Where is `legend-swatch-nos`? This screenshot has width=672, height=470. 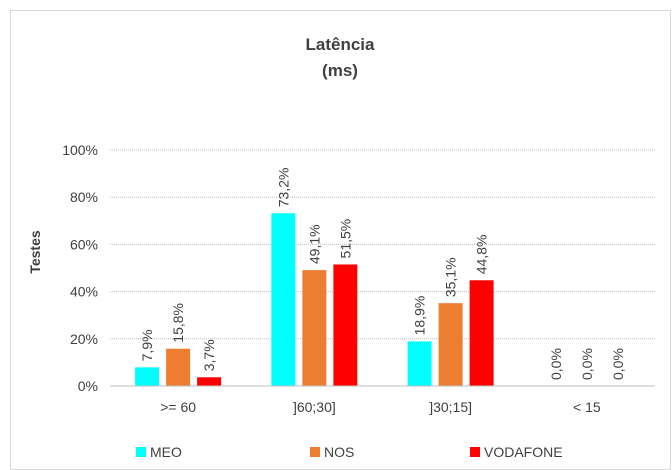
legend-swatch-nos is located at coordinates (315, 452).